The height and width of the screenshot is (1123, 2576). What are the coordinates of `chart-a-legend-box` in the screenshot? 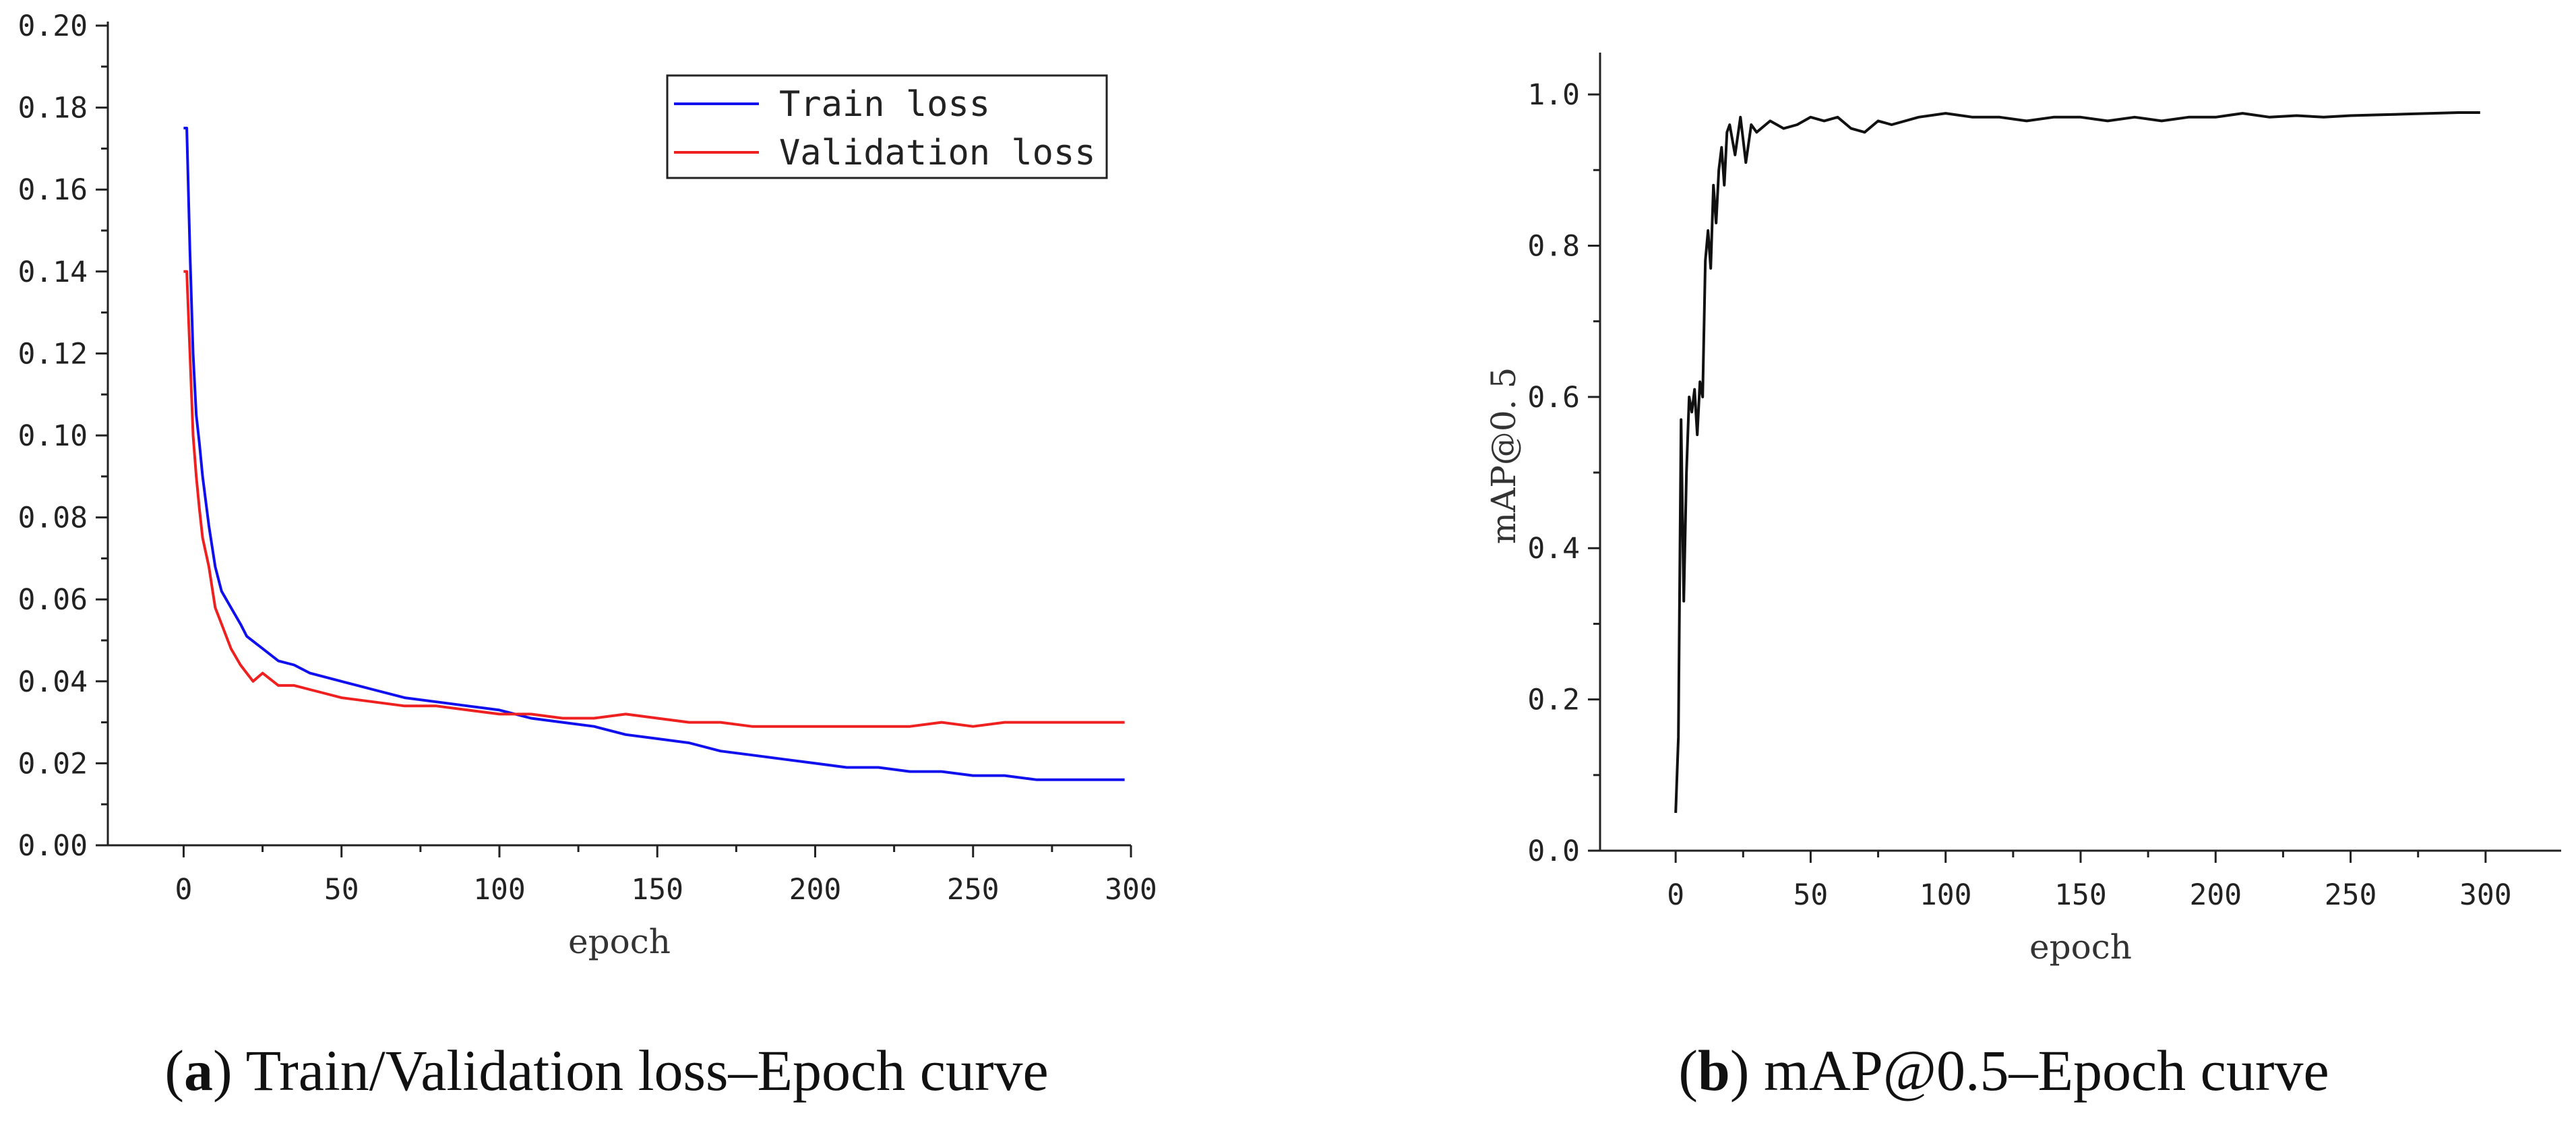 It's located at (887, 127).